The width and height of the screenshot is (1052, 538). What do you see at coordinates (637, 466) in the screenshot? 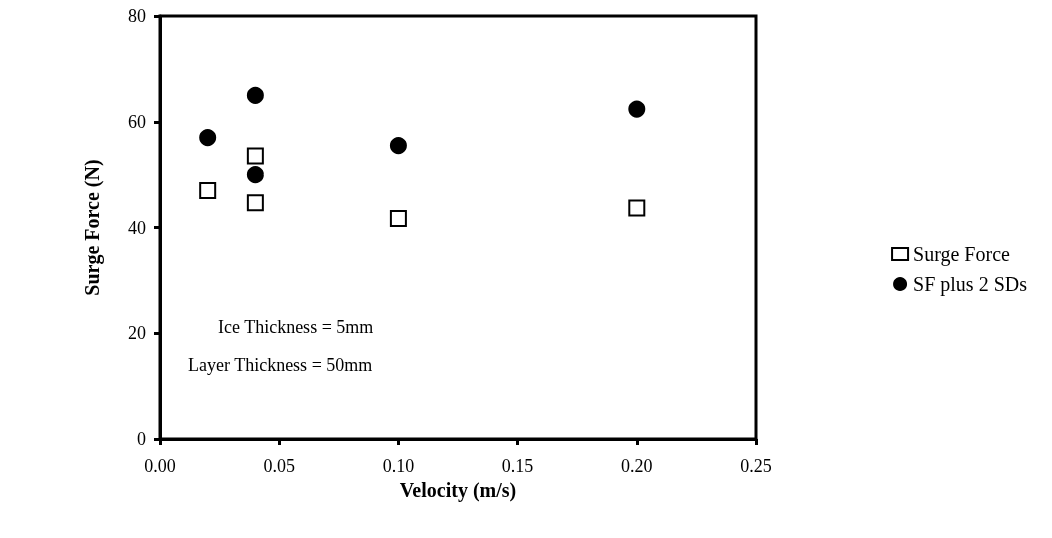
I see `x-tick-label: 0.20` at bounding box center [637, 466].